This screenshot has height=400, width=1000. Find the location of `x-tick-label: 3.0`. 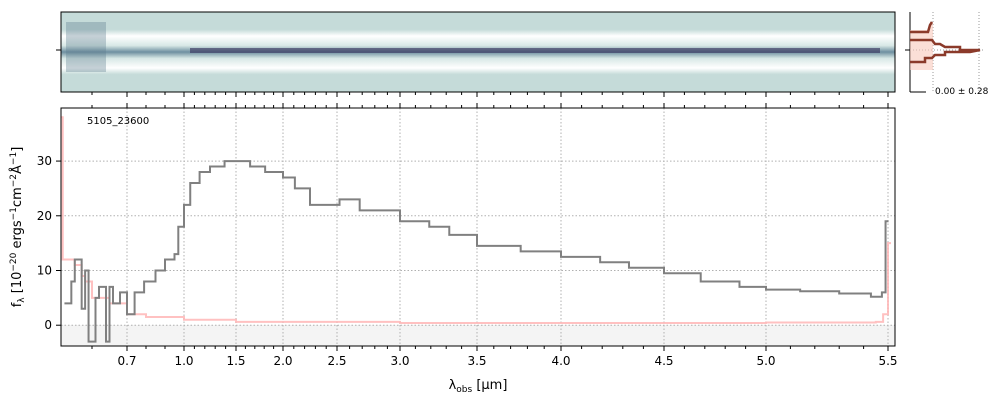

x-tick-label: 3.0 is located at coordinates (399, 361).